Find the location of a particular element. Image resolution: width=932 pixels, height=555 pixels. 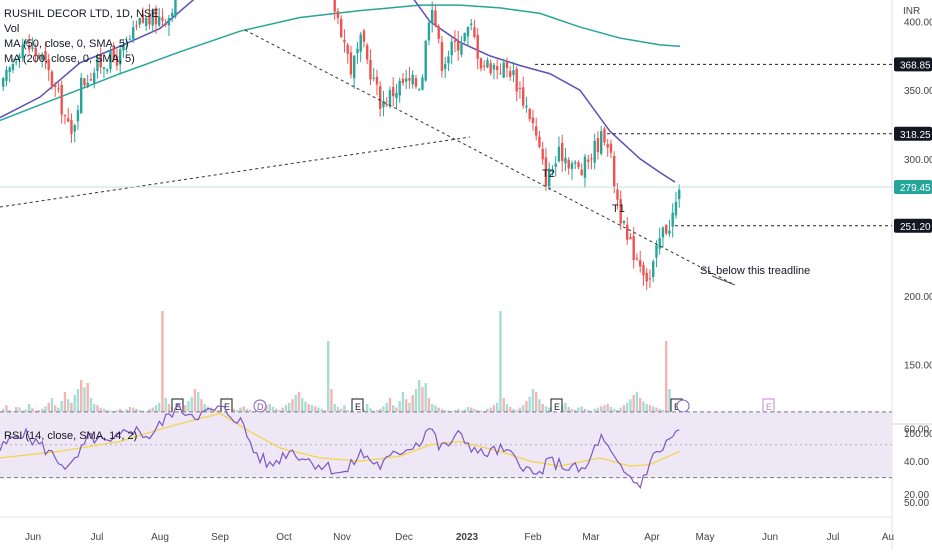

x-tick-label: Aug is located at coordinates (160, 537).